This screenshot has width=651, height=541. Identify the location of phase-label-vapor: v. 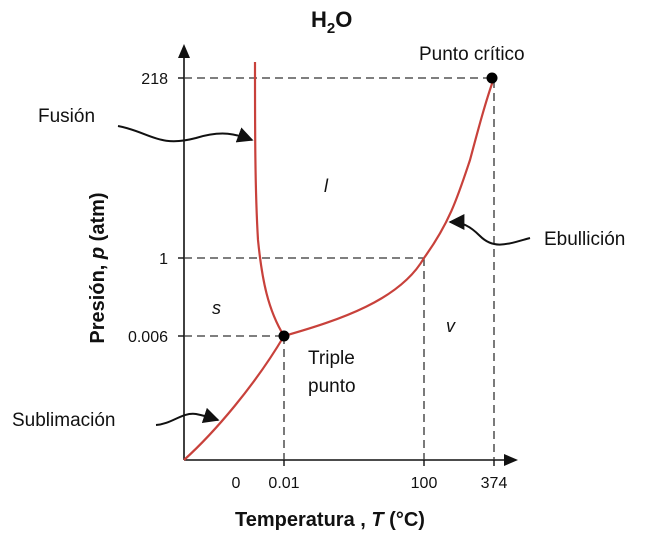
(451, 326).